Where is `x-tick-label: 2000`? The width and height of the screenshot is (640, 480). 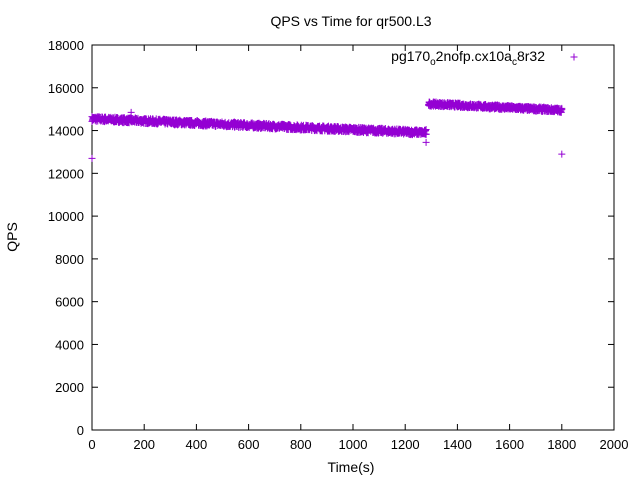
x-tick-label: 2000 is located at coordinates (614, 444).